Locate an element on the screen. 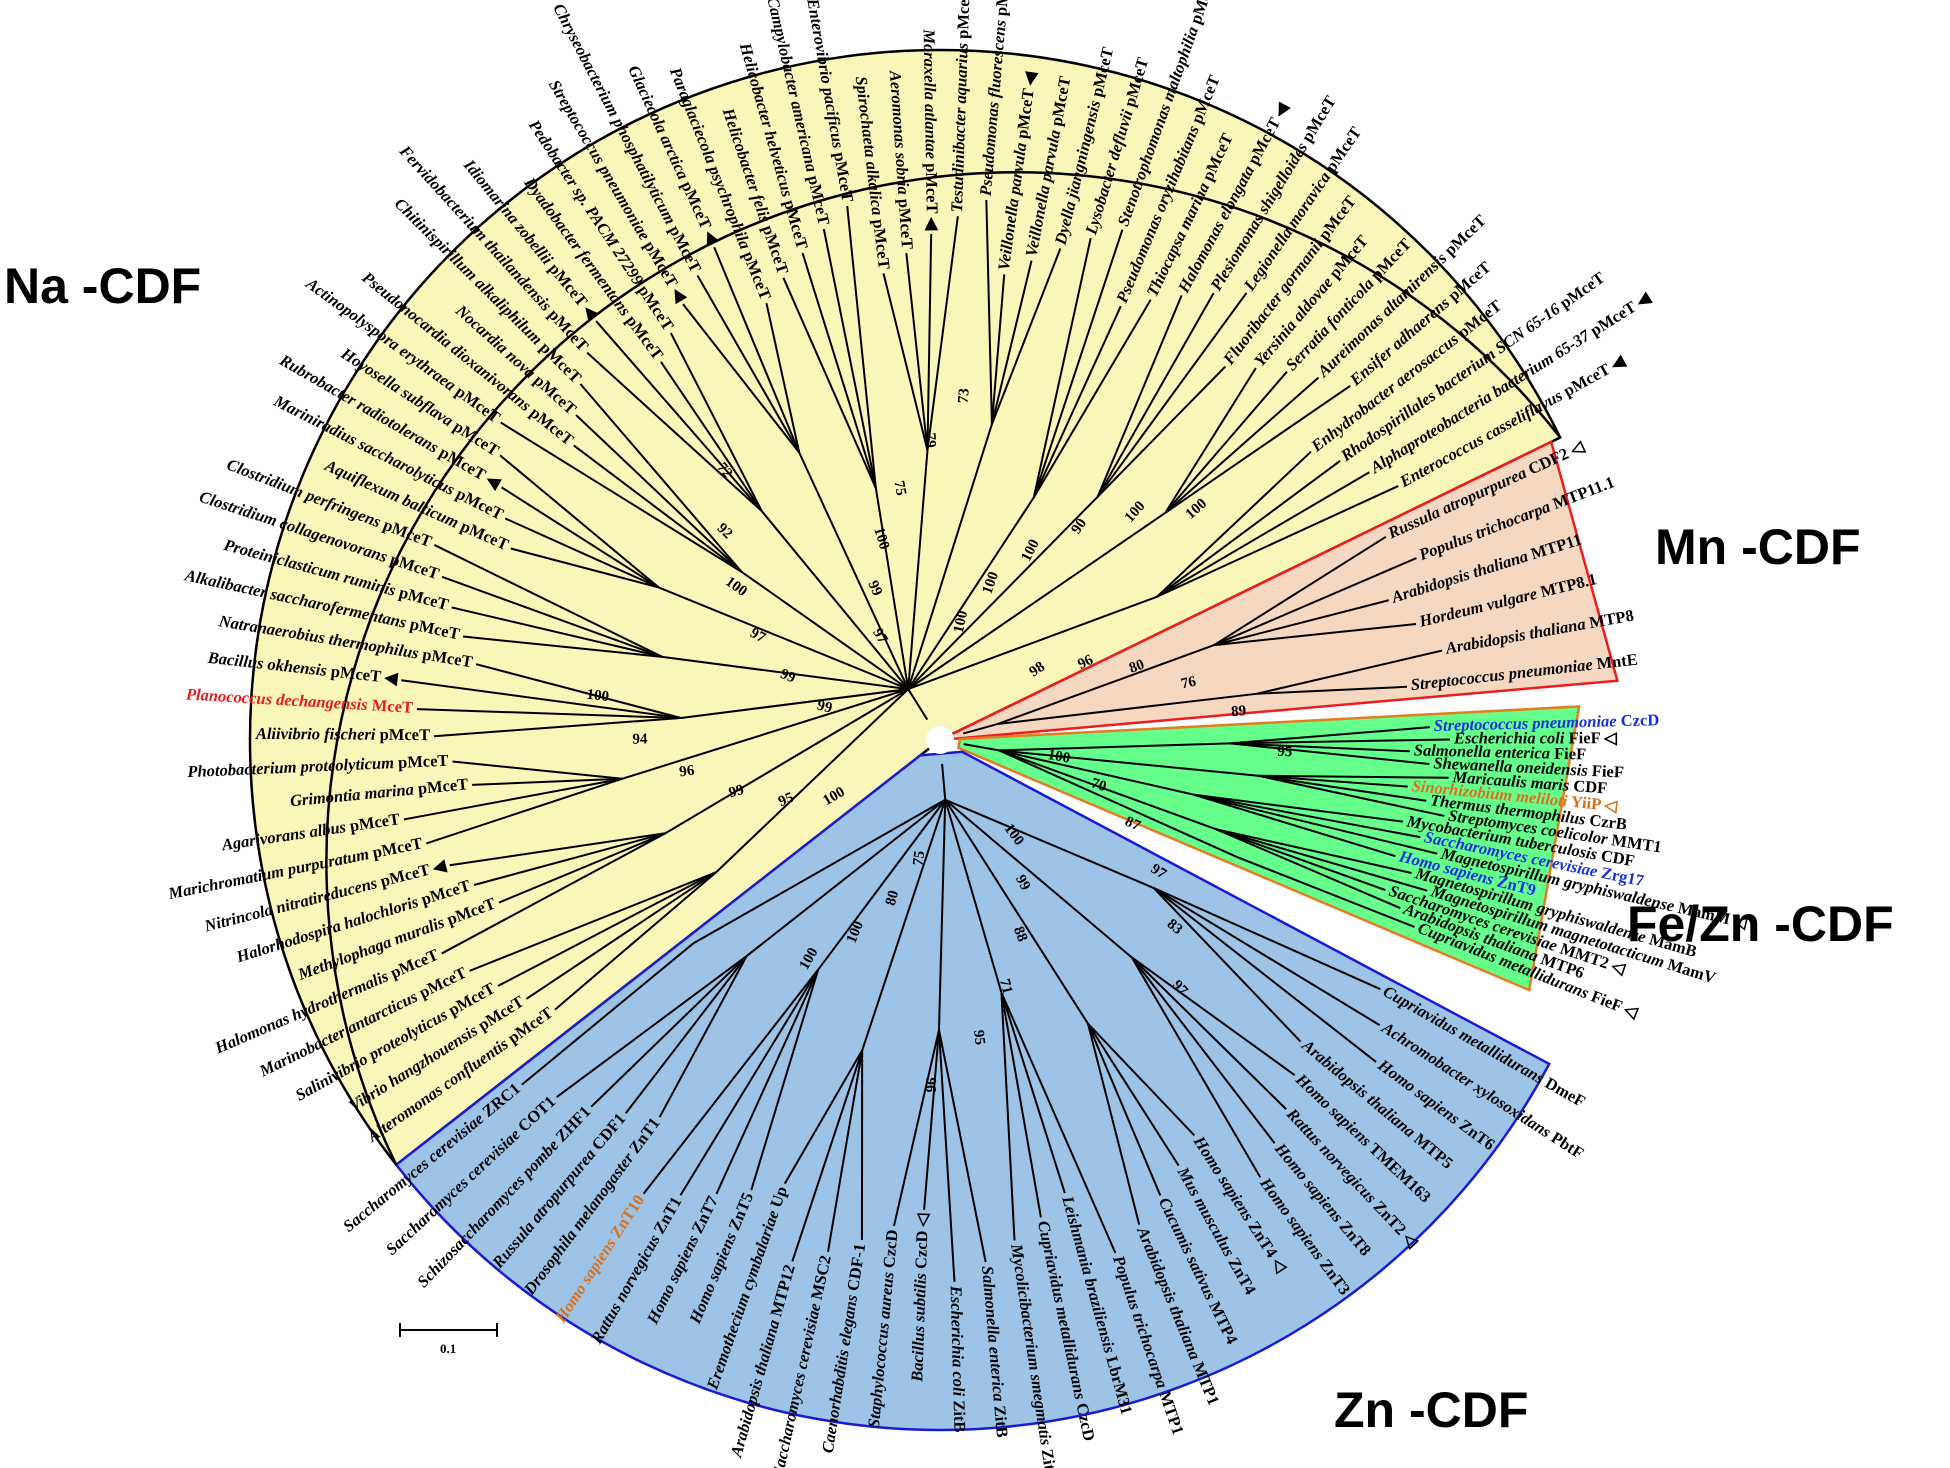 The height and width of the screenshot is (1468, 1950). clade-label-mn: Mn -CDF is located at coordinates (1758, 547).